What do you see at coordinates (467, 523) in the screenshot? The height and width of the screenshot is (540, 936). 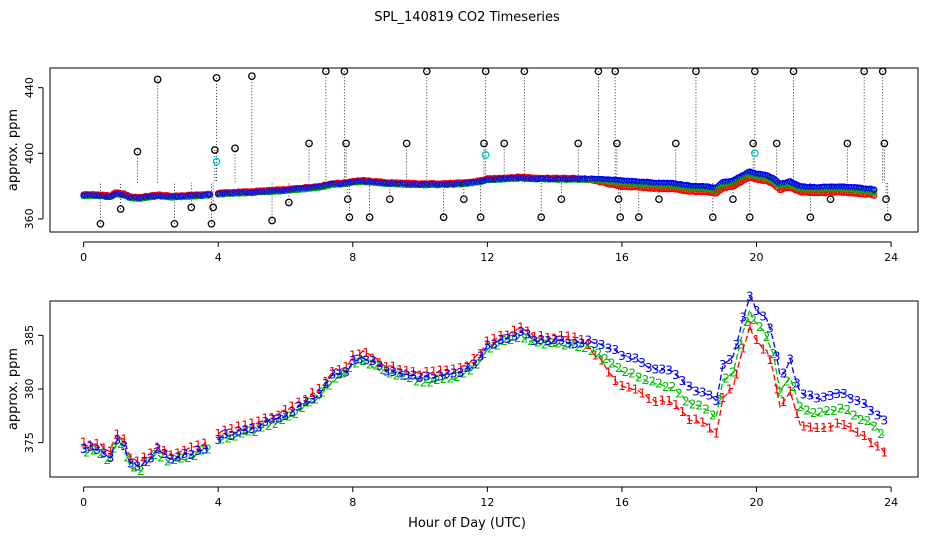 I see `x-axis-label: Hour of Day (UTC)` at bounding box center [467, 523].